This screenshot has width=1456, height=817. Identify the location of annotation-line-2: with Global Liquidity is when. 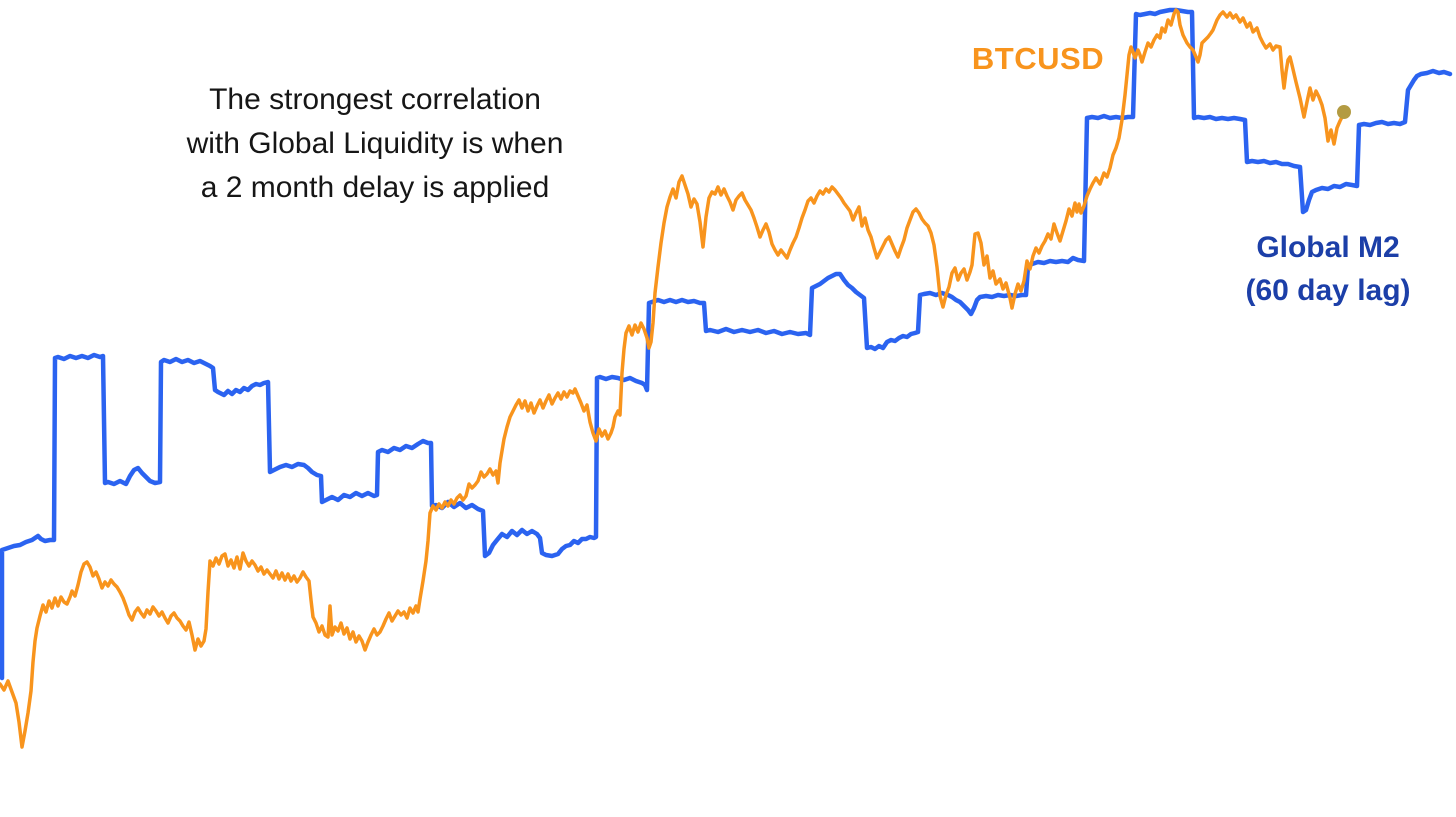
(375, 143).